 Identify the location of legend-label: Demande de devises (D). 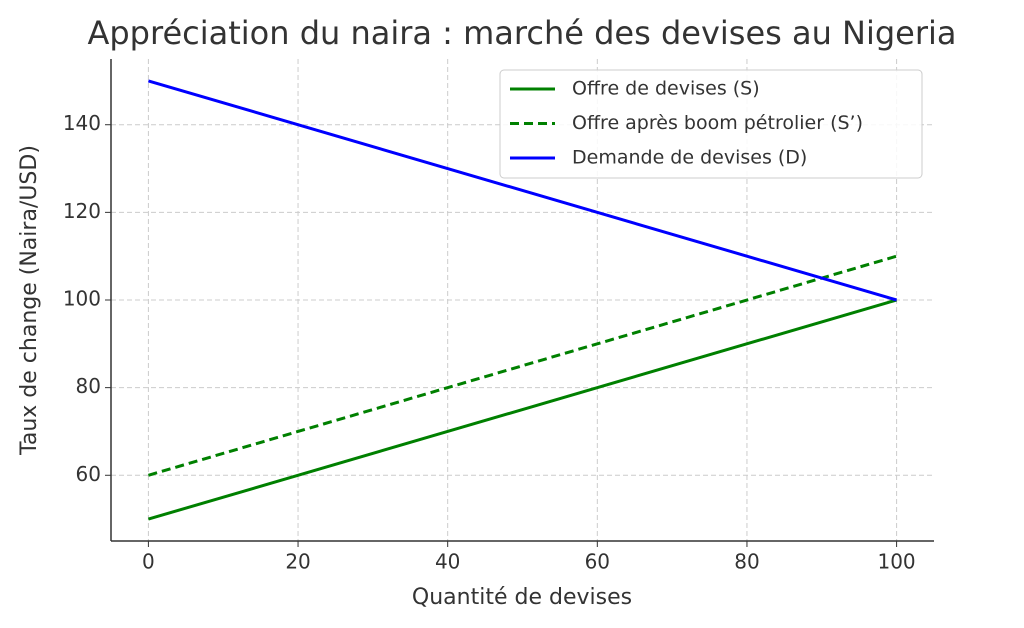
(689, 158).